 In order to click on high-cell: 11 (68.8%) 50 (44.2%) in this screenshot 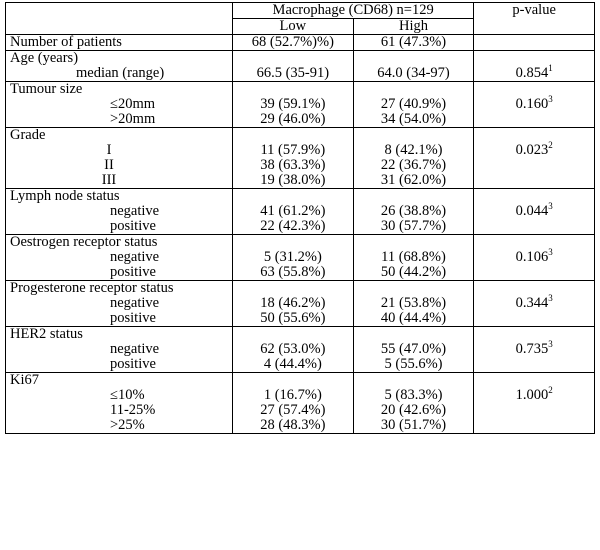, I will do `click(413, 257)`.